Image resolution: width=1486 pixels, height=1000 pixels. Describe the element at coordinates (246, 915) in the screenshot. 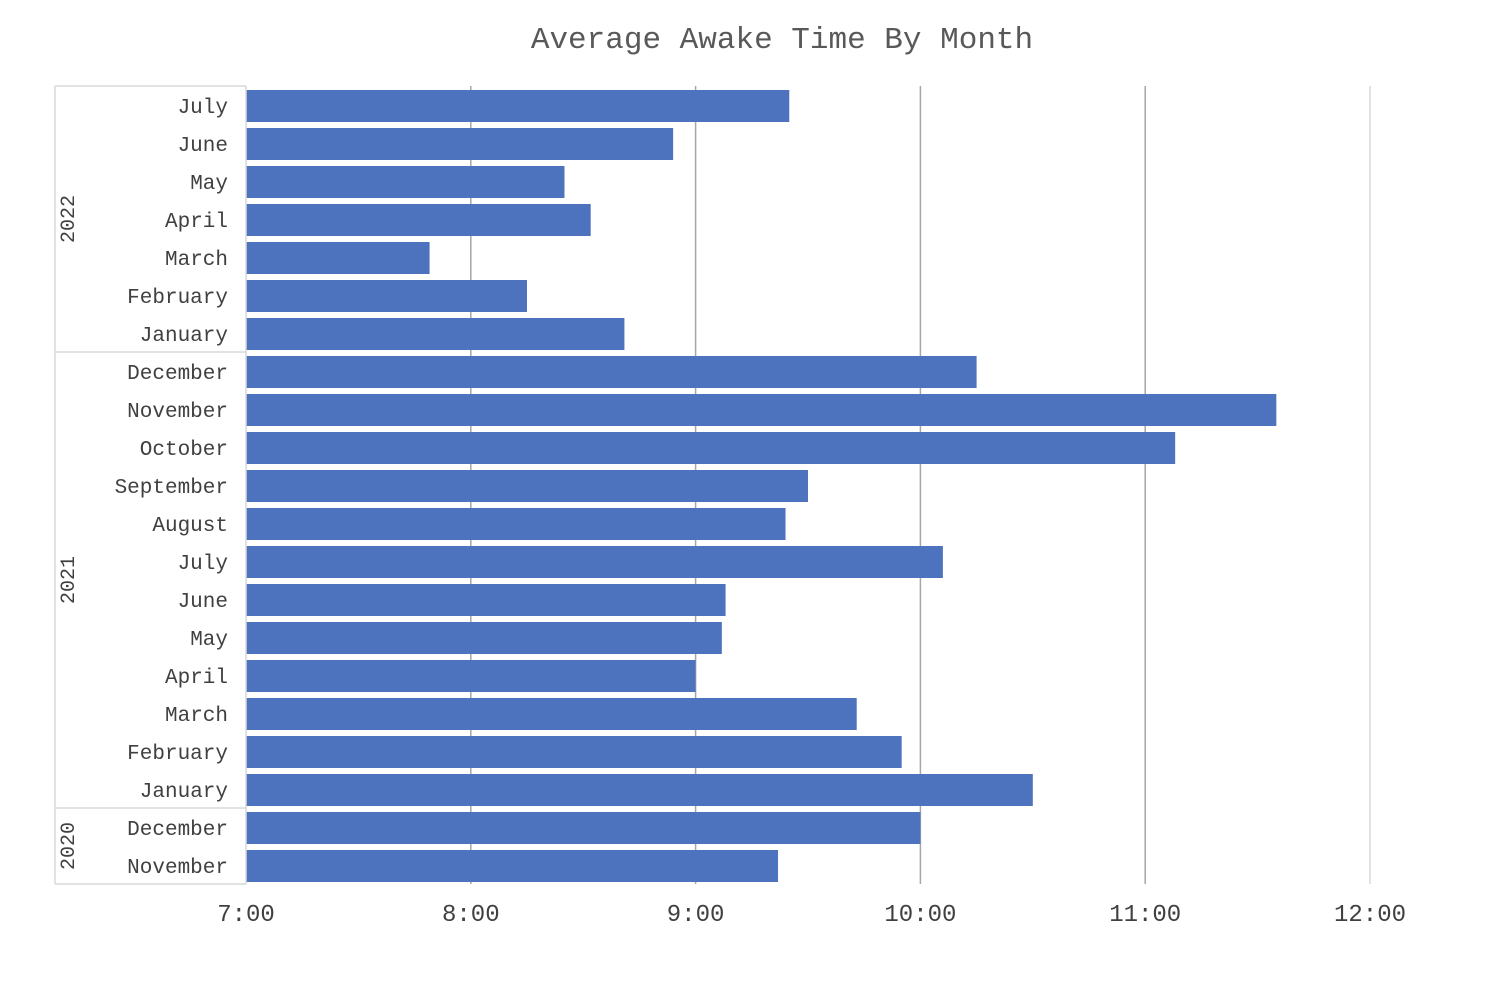

I see `x-tick-label: 7:00` at that location.